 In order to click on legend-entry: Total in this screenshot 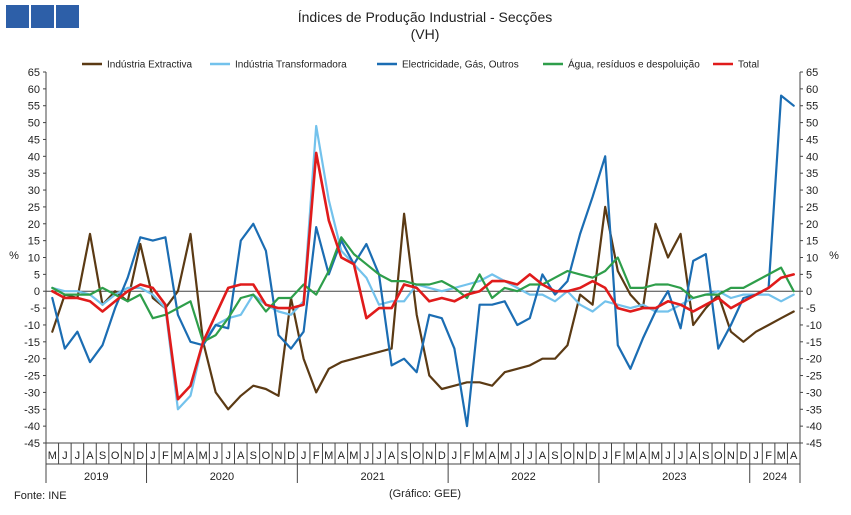, I will do `click(748, 65)`.